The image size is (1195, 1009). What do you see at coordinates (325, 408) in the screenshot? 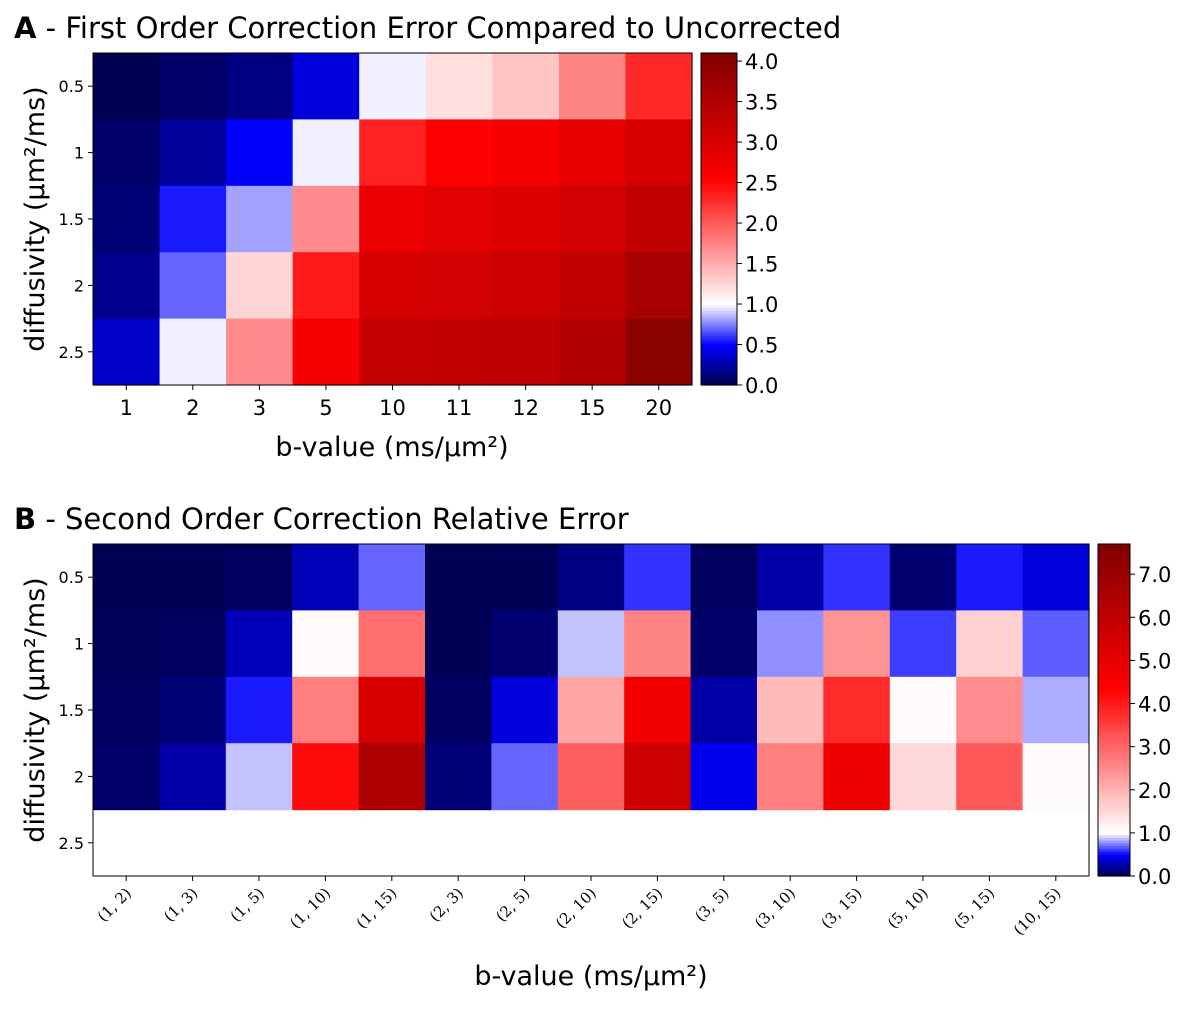
I see `x-tick-label: 5` at bounding box center [325, 408].